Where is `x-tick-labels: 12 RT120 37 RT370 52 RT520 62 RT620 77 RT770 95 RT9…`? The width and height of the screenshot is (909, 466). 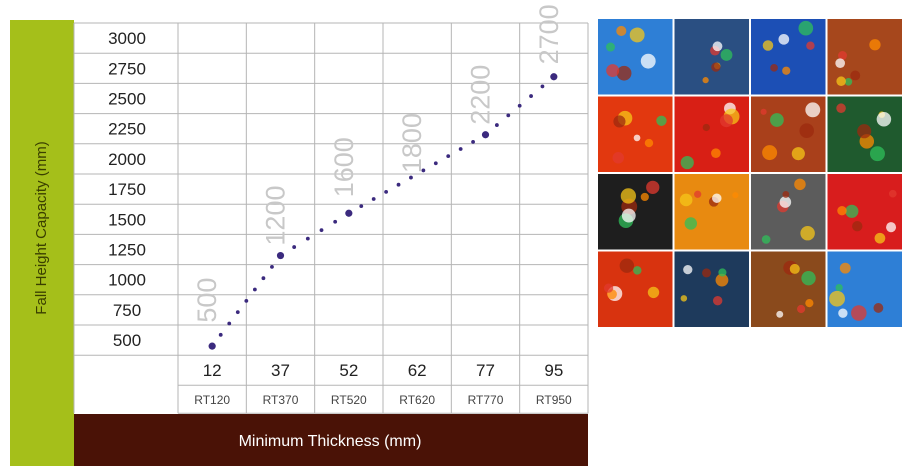 x-tick-labels: 12 RT120 37 RT370 52 RT520 62 RT620 77 RT770 95 RT9… is located at coordinates (383, 384).